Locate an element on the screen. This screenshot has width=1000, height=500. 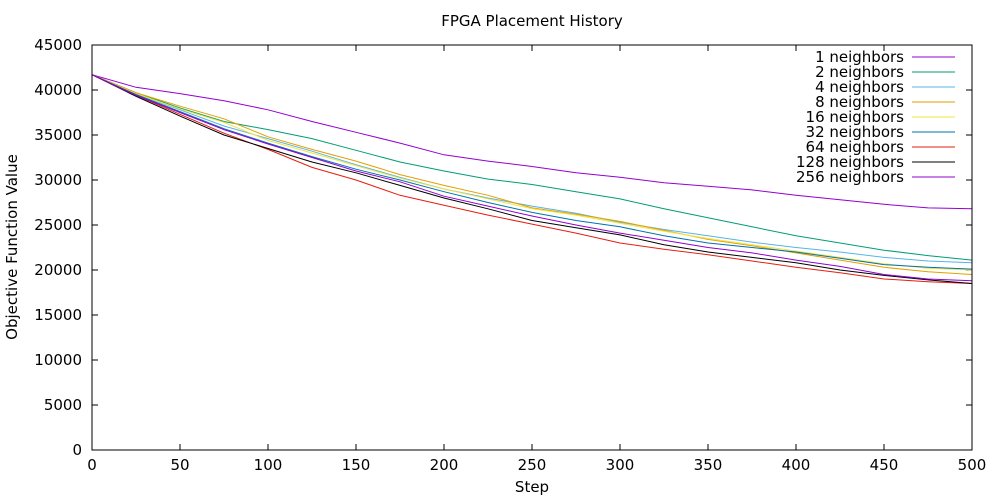
legend-label: 32 neighbors is located at coordinates (855, 132).